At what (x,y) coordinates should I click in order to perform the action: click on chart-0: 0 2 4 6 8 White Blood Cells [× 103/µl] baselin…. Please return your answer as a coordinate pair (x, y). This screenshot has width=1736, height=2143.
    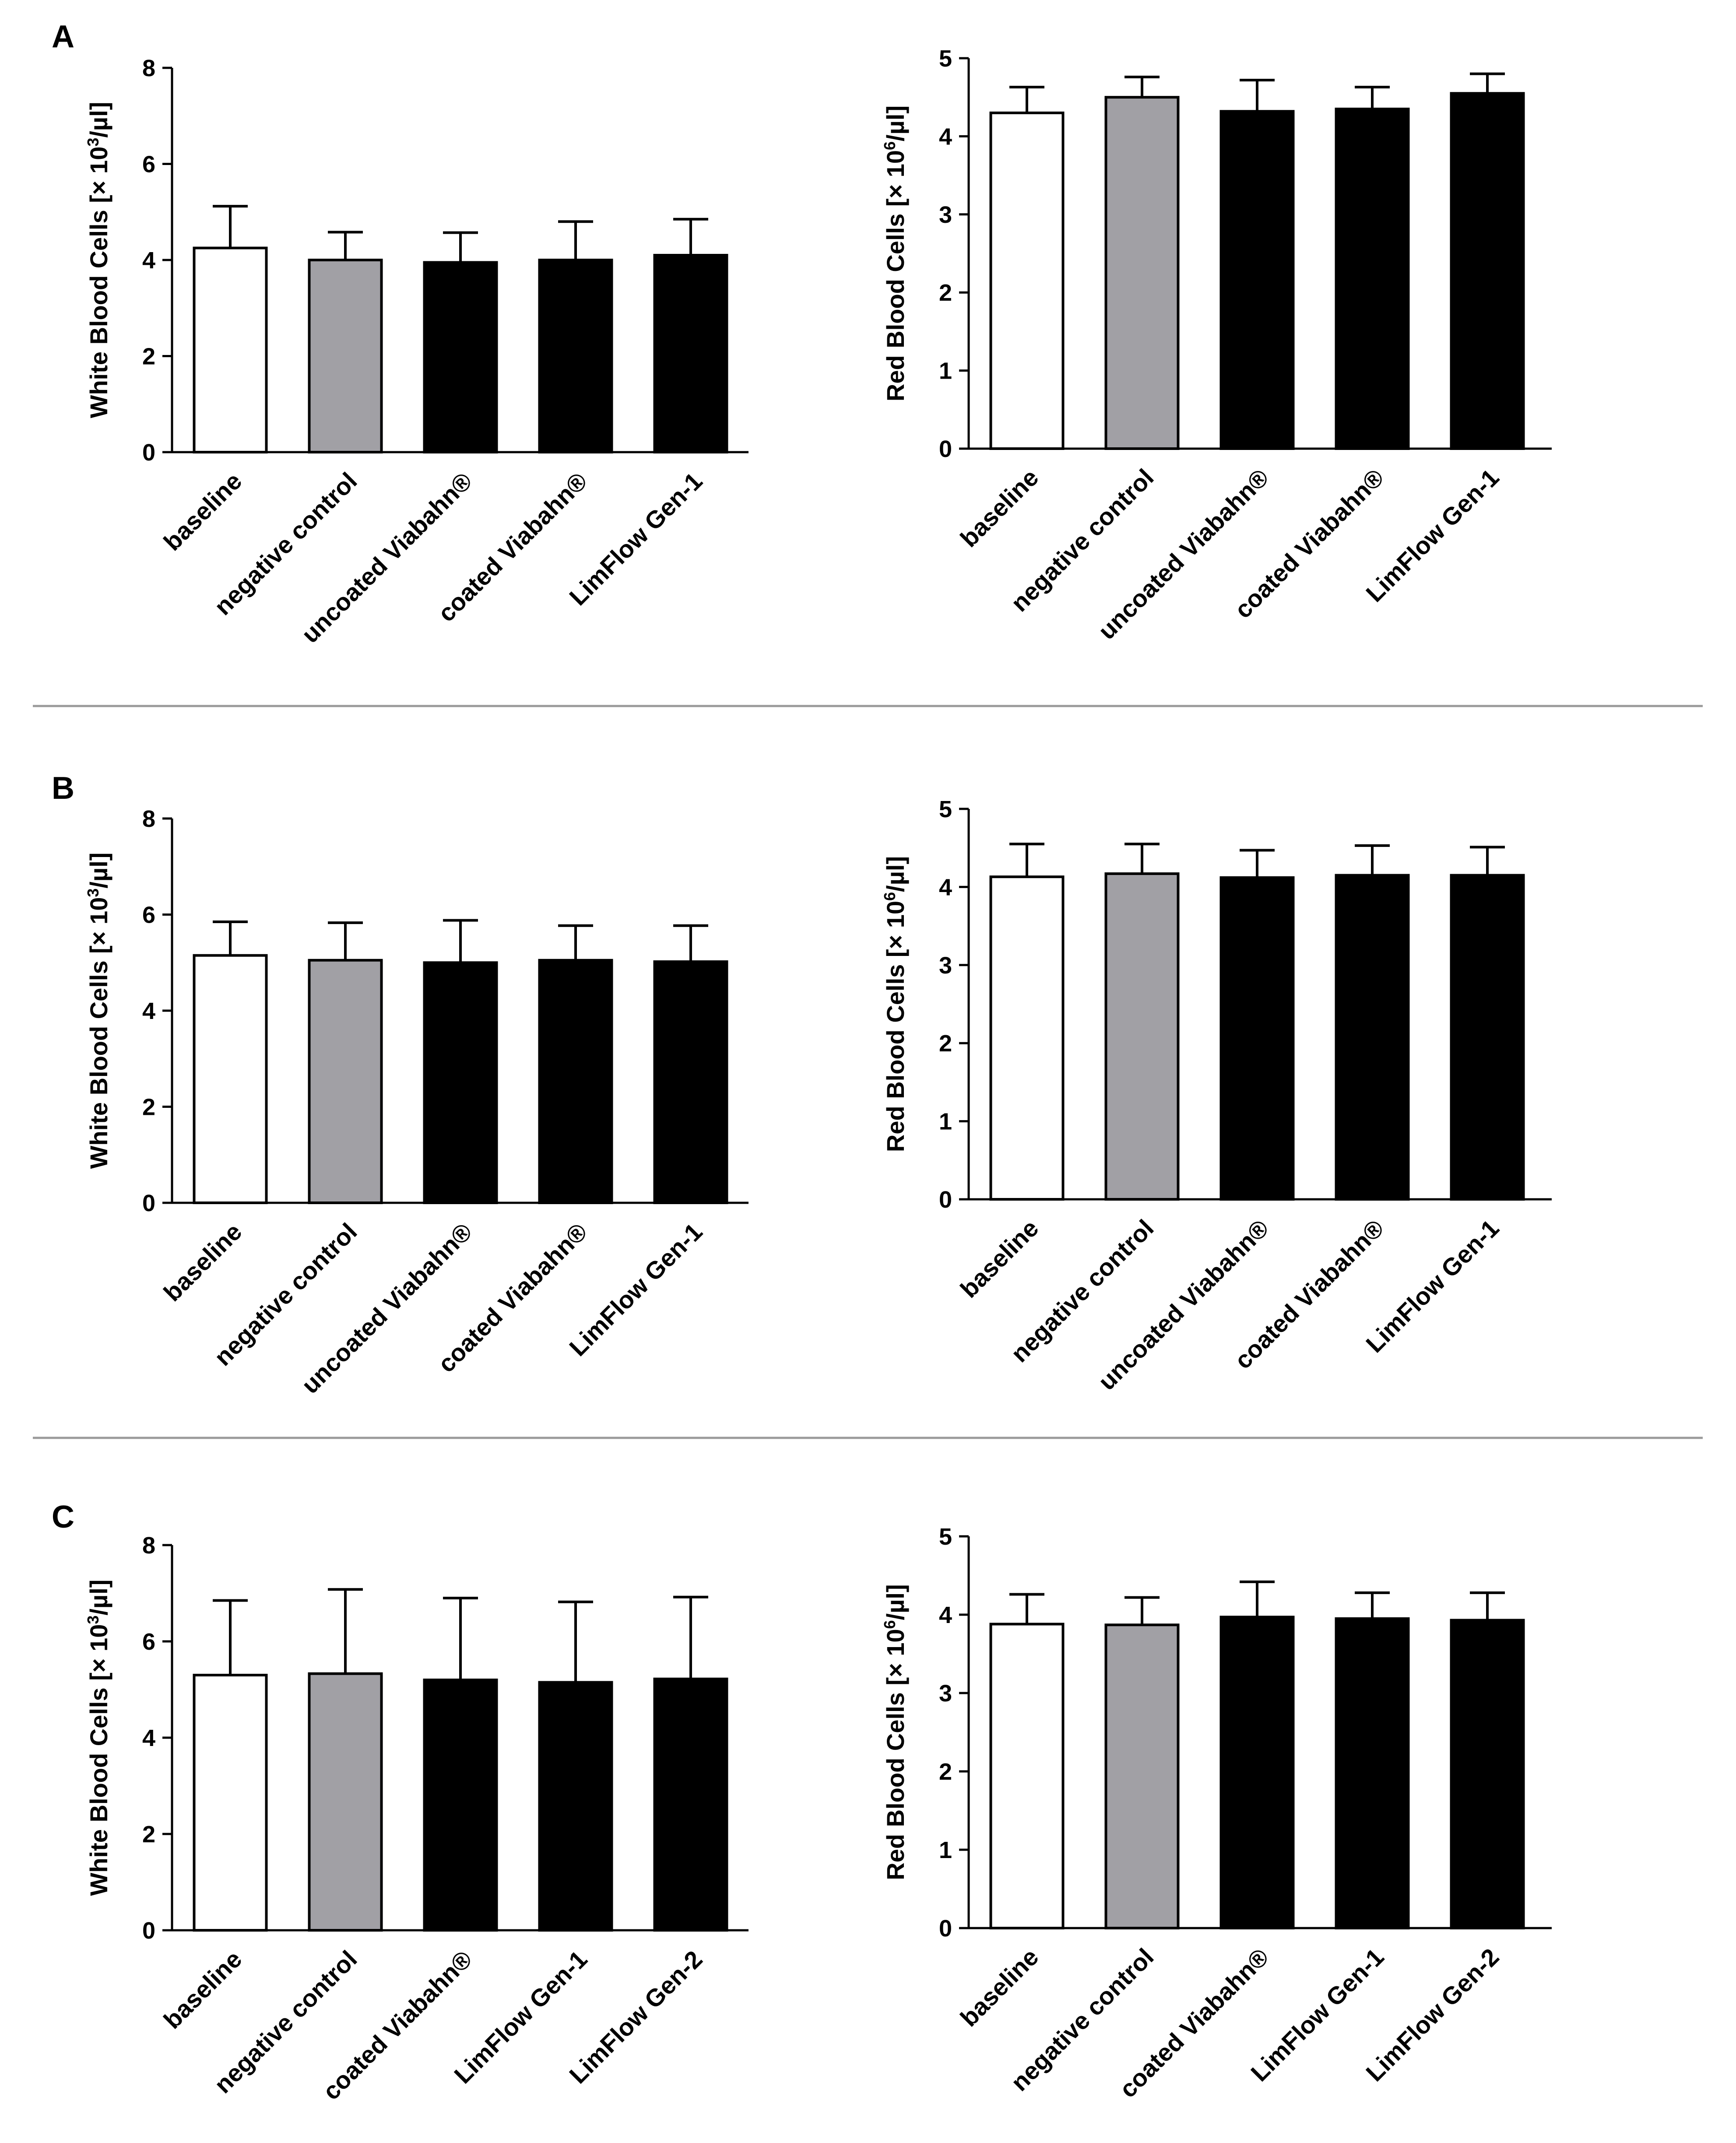
    Looking at the image, I should click on (416, 351).